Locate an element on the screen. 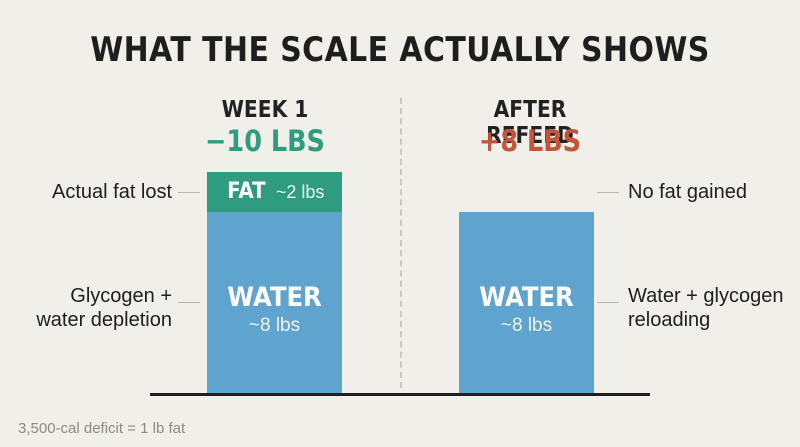  week1-fat-text: FAT ~2 lbs is located at coordinates (274, 191).